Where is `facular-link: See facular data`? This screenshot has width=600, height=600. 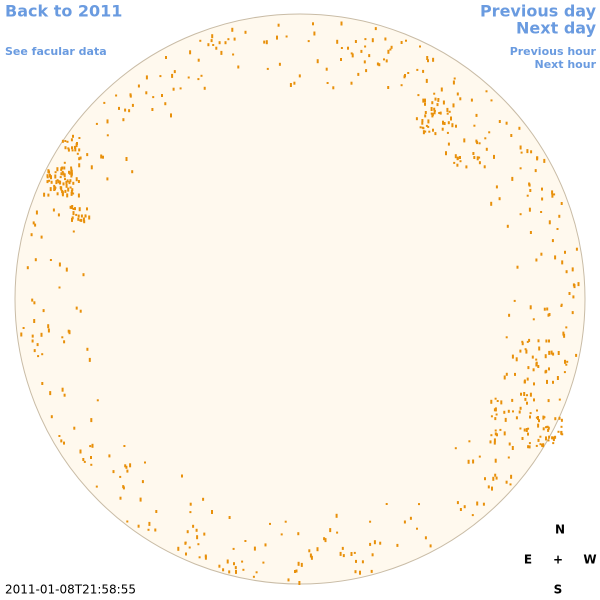 facular-link: See facular data is located at coordinates (56, 51).